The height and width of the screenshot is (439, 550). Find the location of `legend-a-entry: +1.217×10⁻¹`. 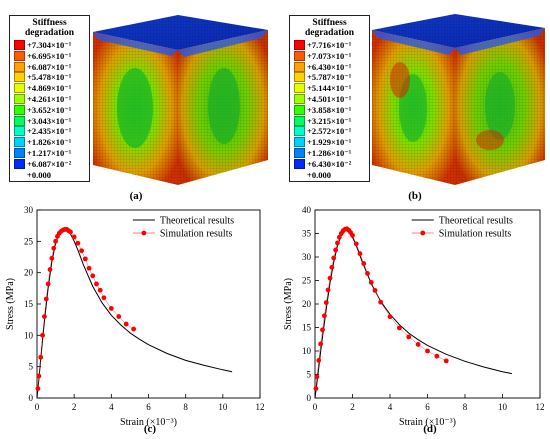

legend-a-entry: +1.217×10⁻¹ is located at coordinates (42, 153).